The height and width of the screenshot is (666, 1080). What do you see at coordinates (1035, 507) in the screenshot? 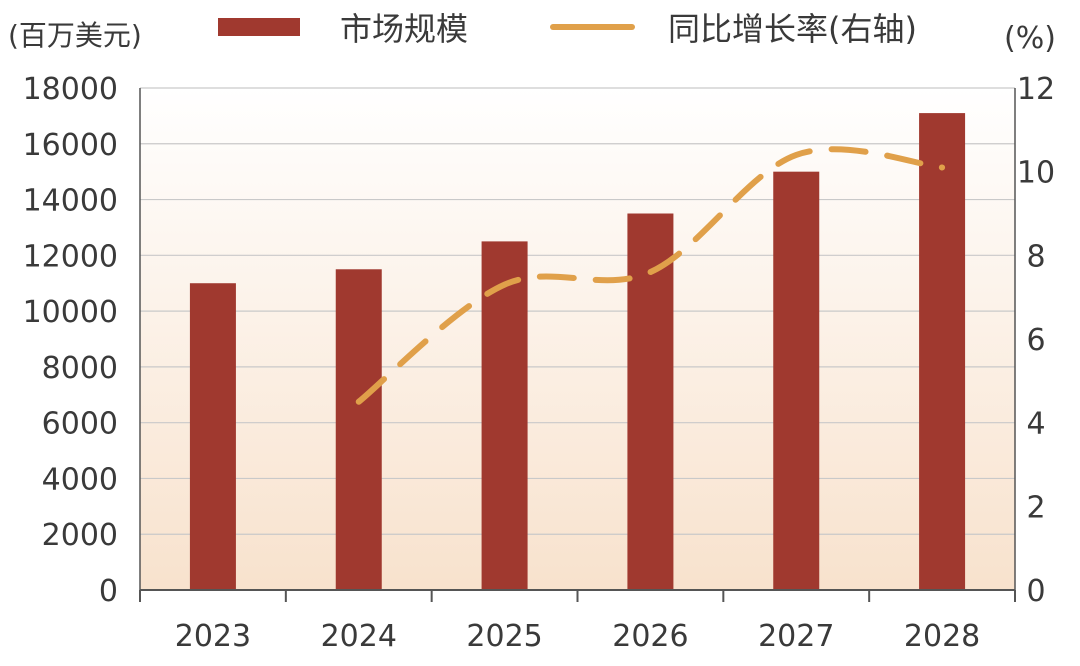
I see `y-right-tick-label: 2` at bounding box center [1035, 507].